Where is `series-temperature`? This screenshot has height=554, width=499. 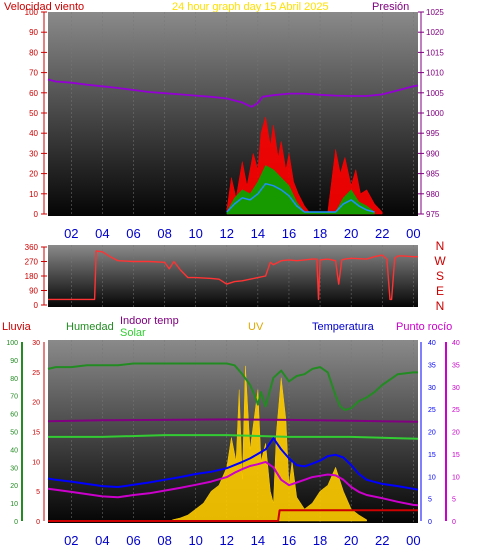 series-temperature is located at coordinates (233, 464).